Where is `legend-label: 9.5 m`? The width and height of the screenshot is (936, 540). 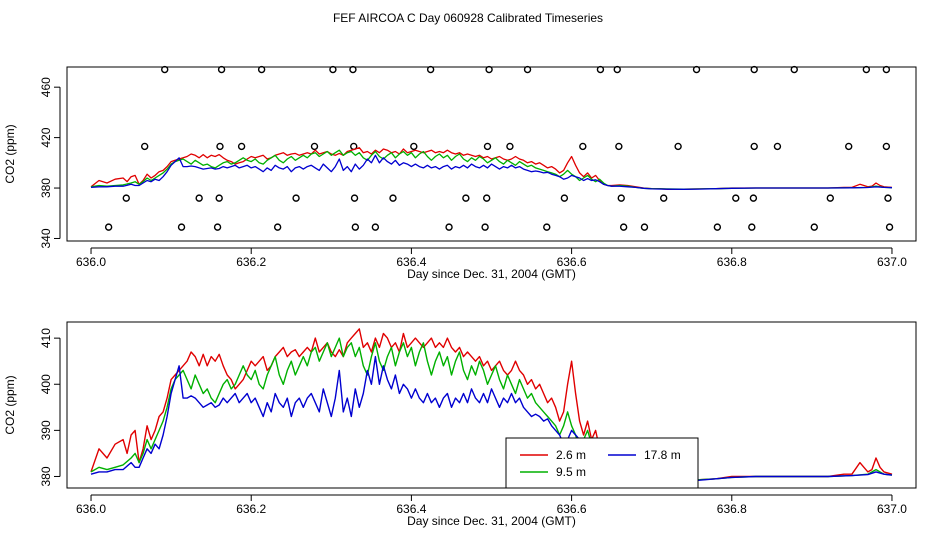
legend-label: 9.5 m is located at coordinates (571, 472).